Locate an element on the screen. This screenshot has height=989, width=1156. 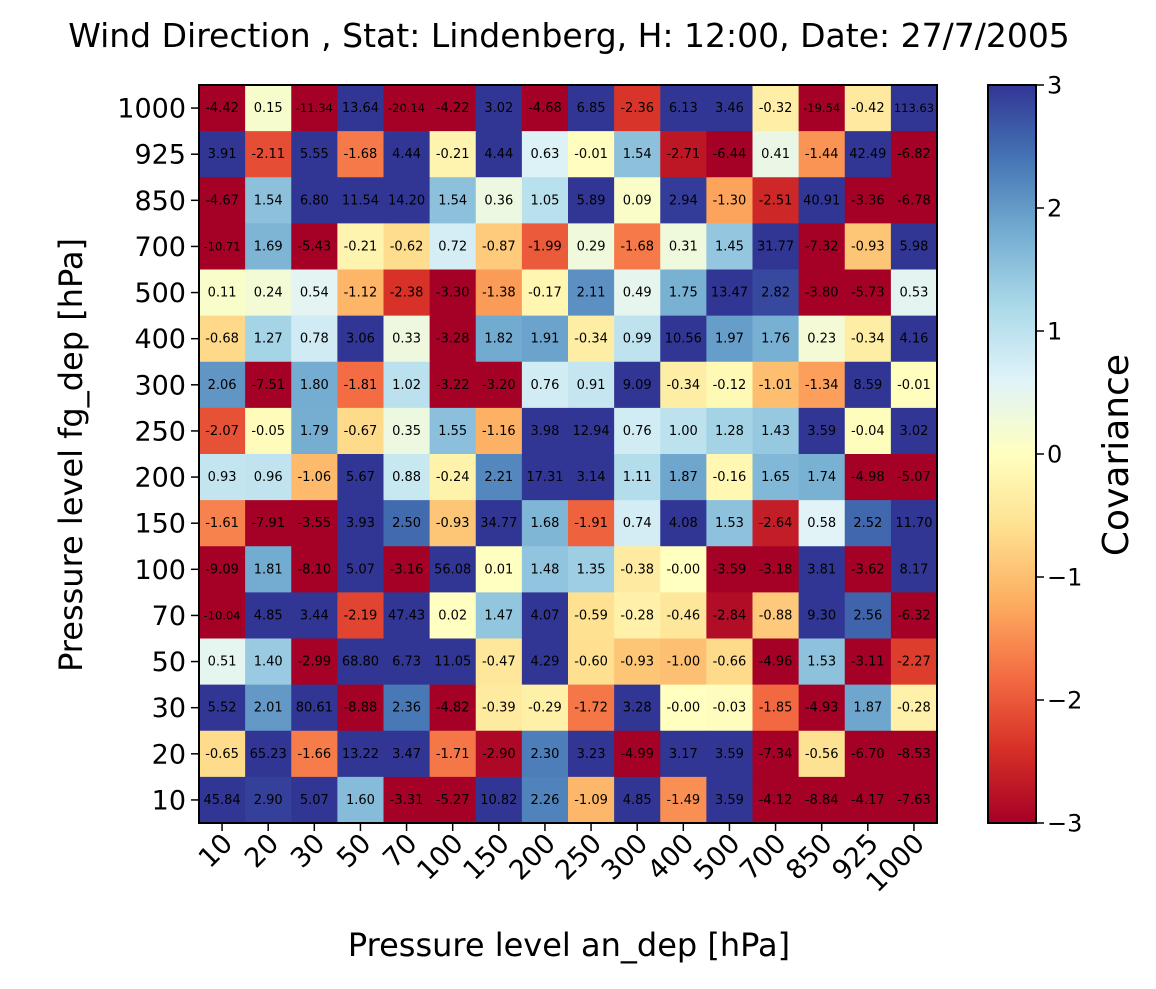
cell-value-label: 3.47 is located at coordinates (406, 754).